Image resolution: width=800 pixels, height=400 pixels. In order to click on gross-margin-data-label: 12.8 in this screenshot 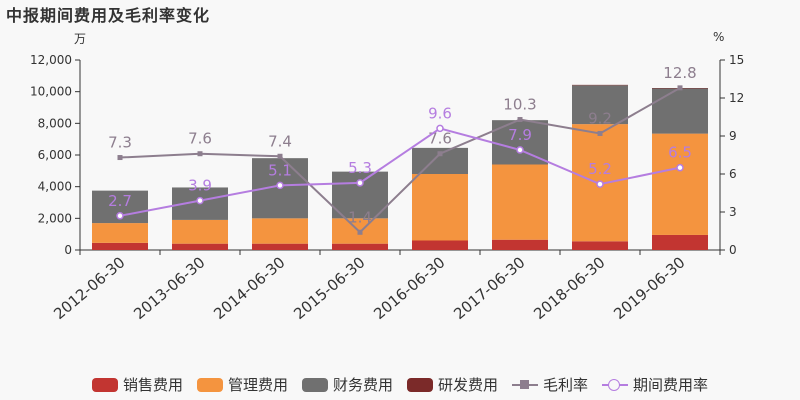, I will do `click(679, 73)`.